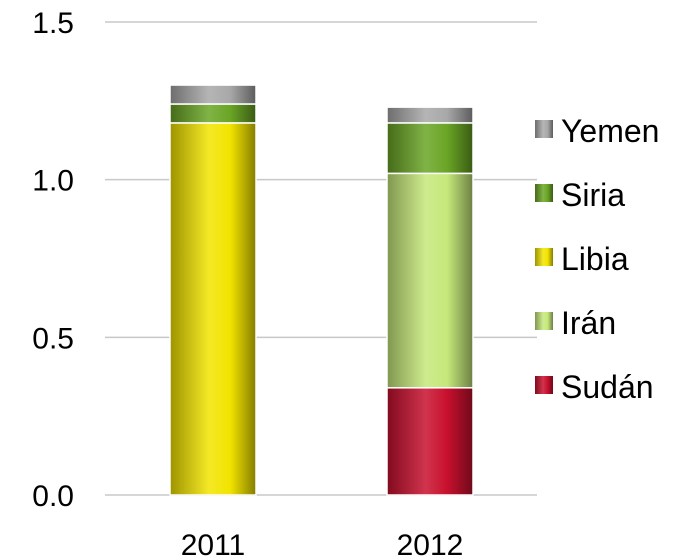 This screenshot has width=699, height=559. I want to click on legend-item-iran: Irán, so click(575, 323).